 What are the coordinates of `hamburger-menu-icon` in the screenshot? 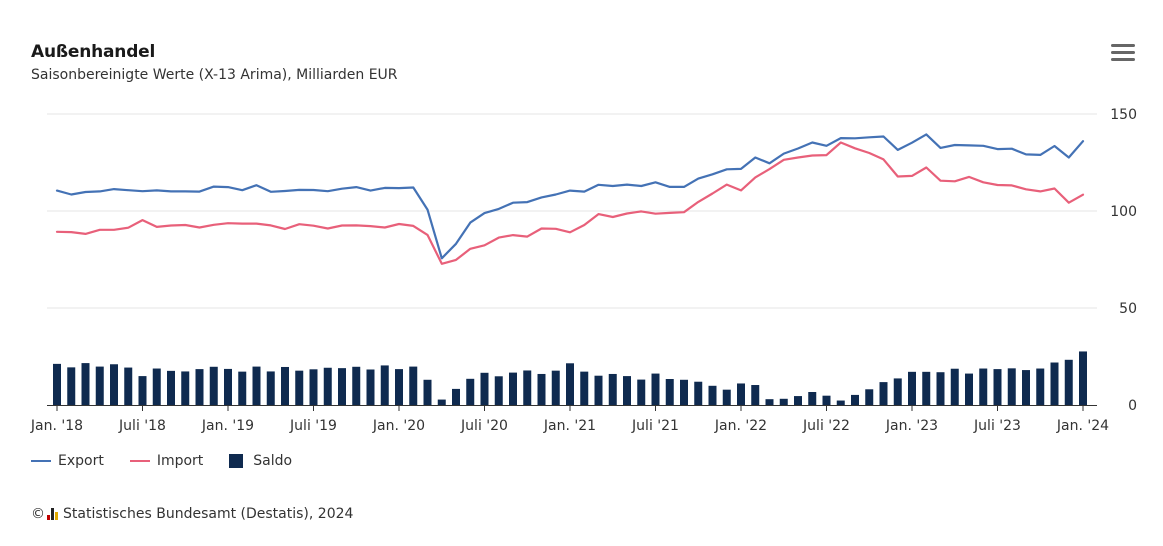 It's located at (1123, 55).